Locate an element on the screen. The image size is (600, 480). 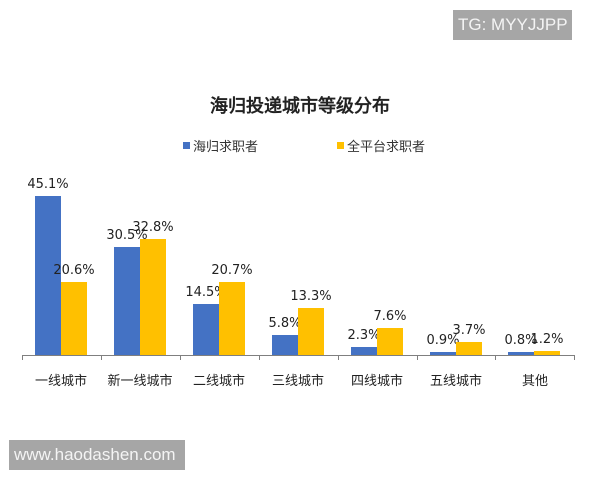
data-label: 7.6% is located at coordinates (390, 316).